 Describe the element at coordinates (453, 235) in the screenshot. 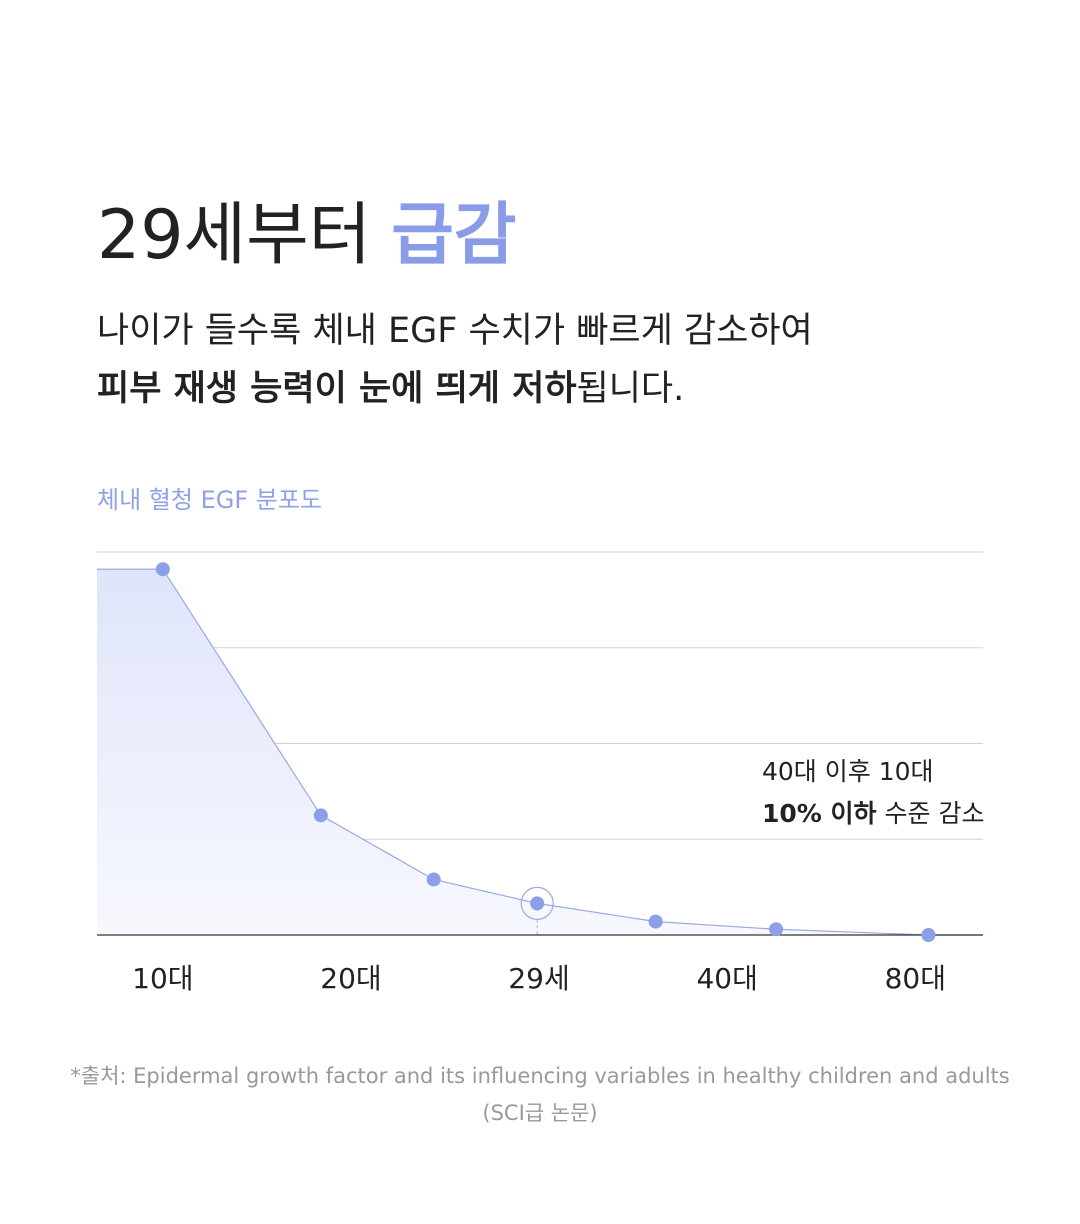

I see `title-accent: 급감` at that location.